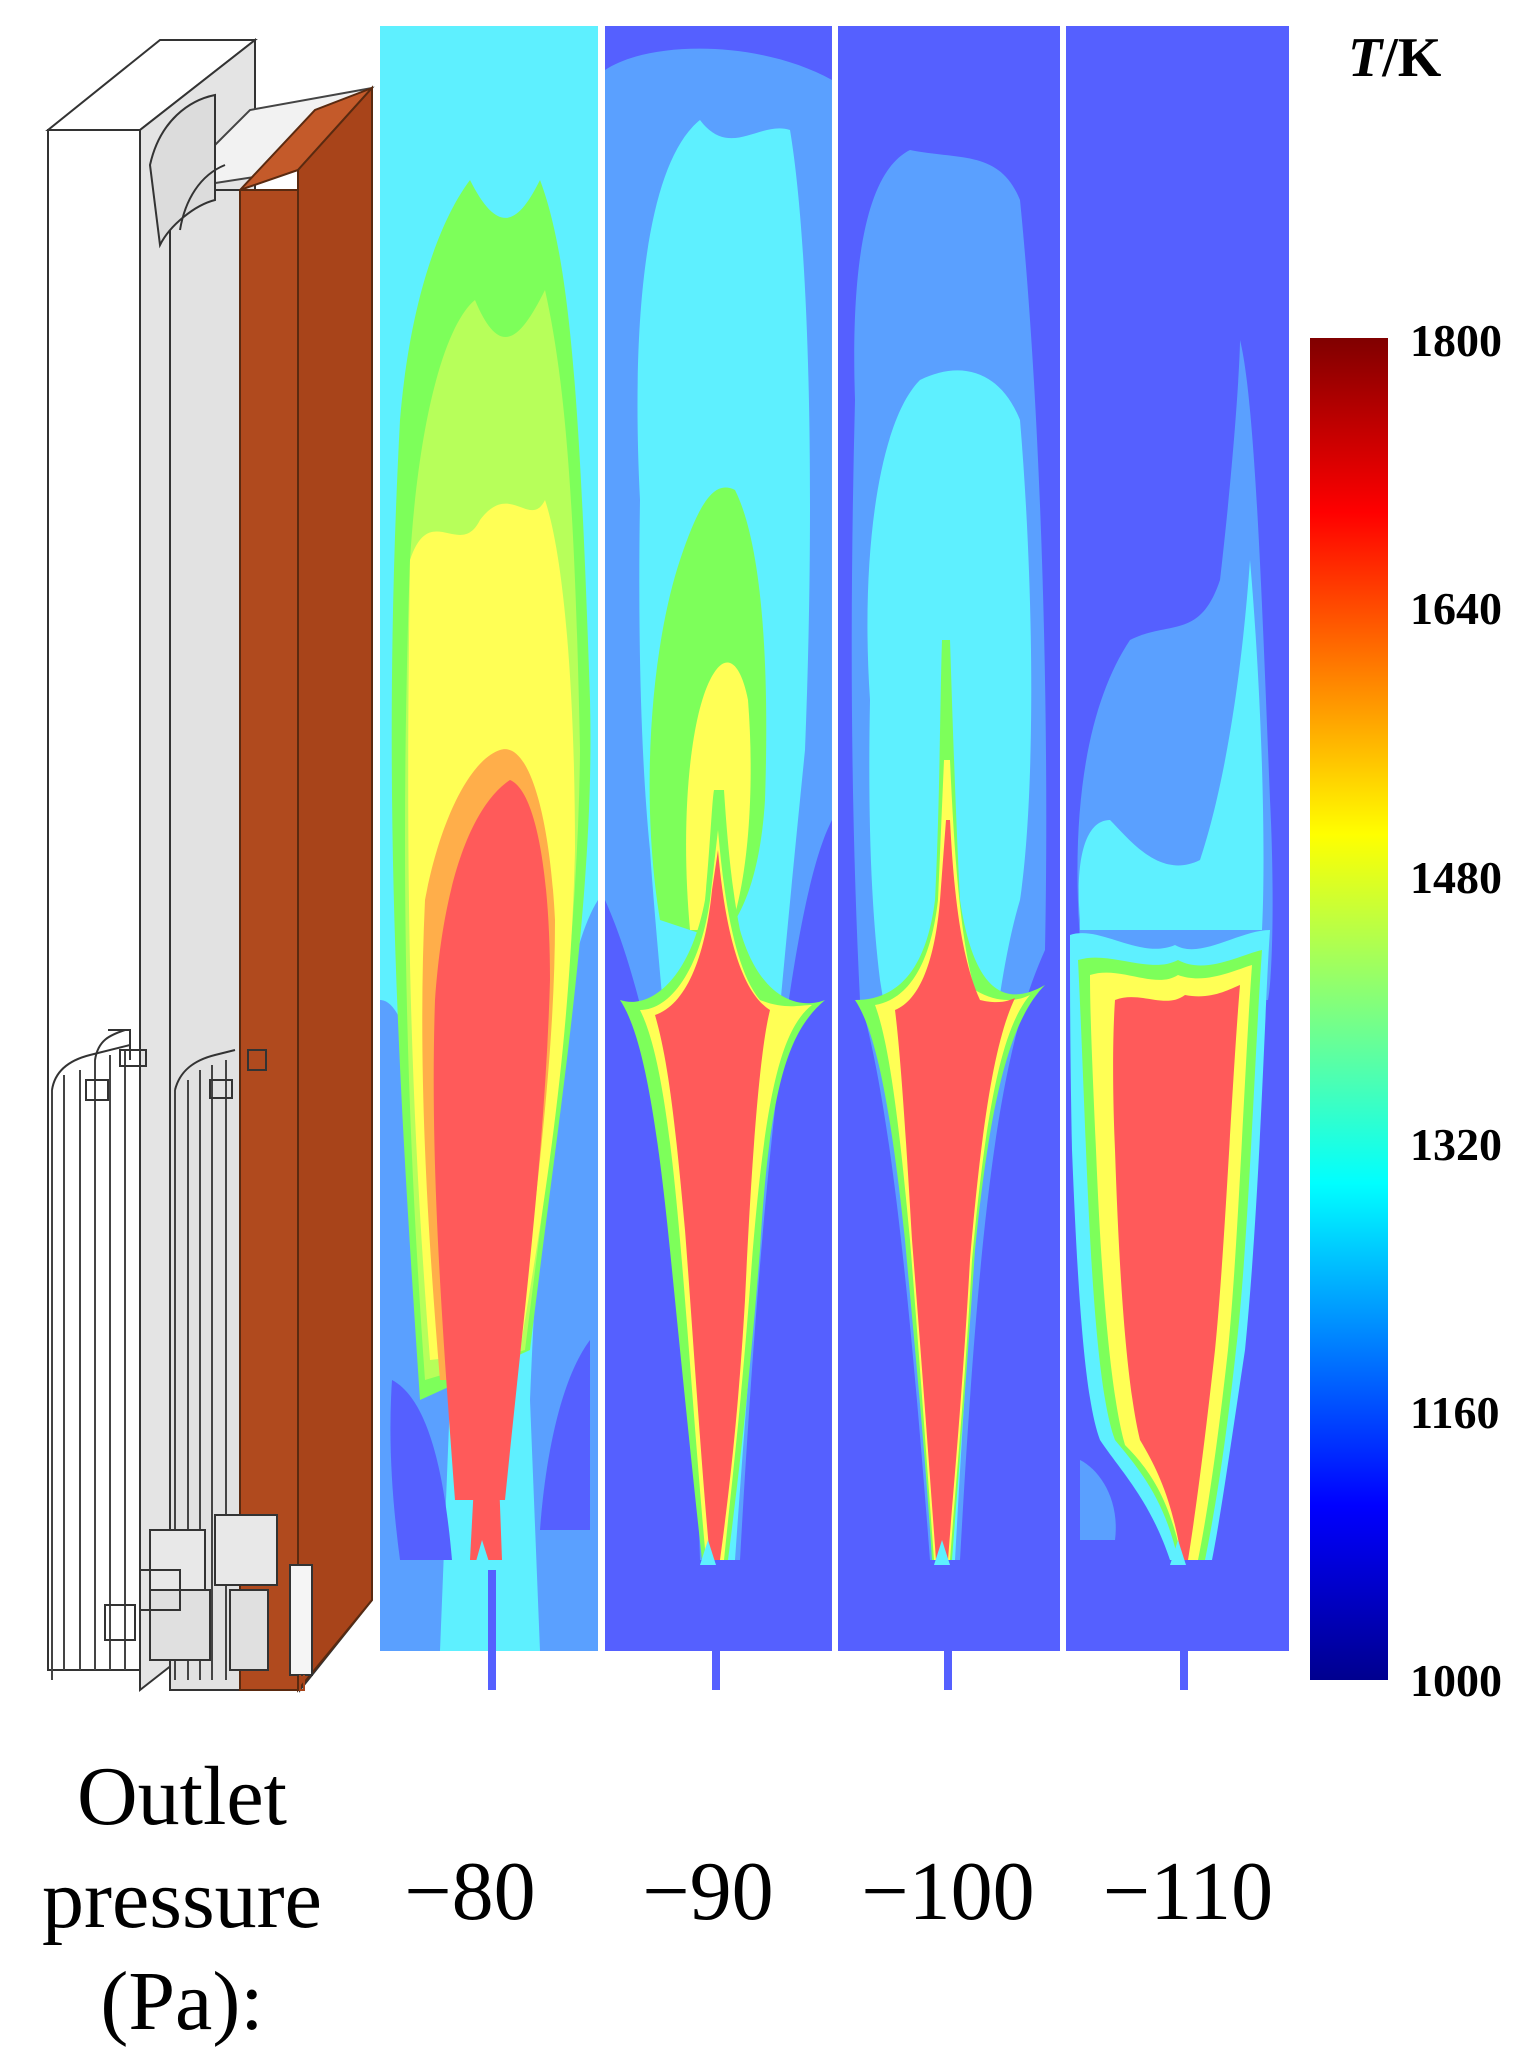 This screenshot has height=2055, width=1538. What do you see at coordinates (182, 1899) in the screenshot?
I see `caption-line-pressure: pressure` at bounding box center [182, 1899].